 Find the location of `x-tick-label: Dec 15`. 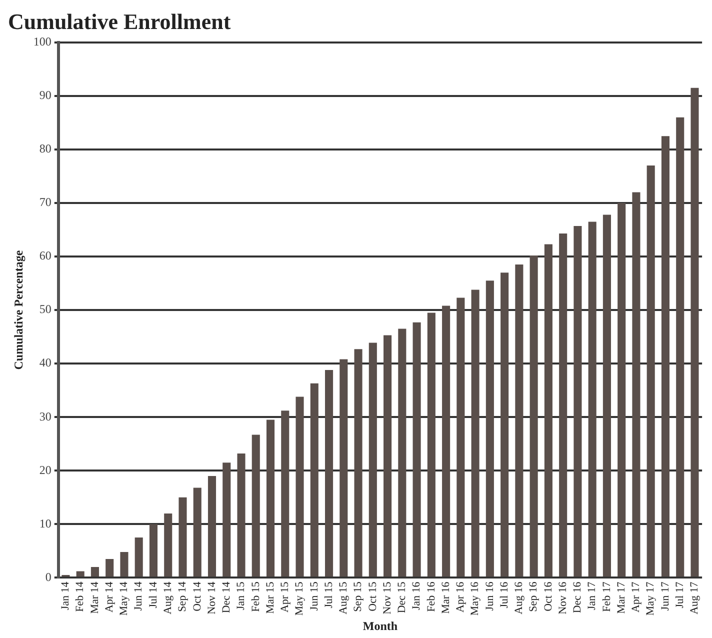

x-tick-label: Dec 15 is located at coordinates (402, 597).